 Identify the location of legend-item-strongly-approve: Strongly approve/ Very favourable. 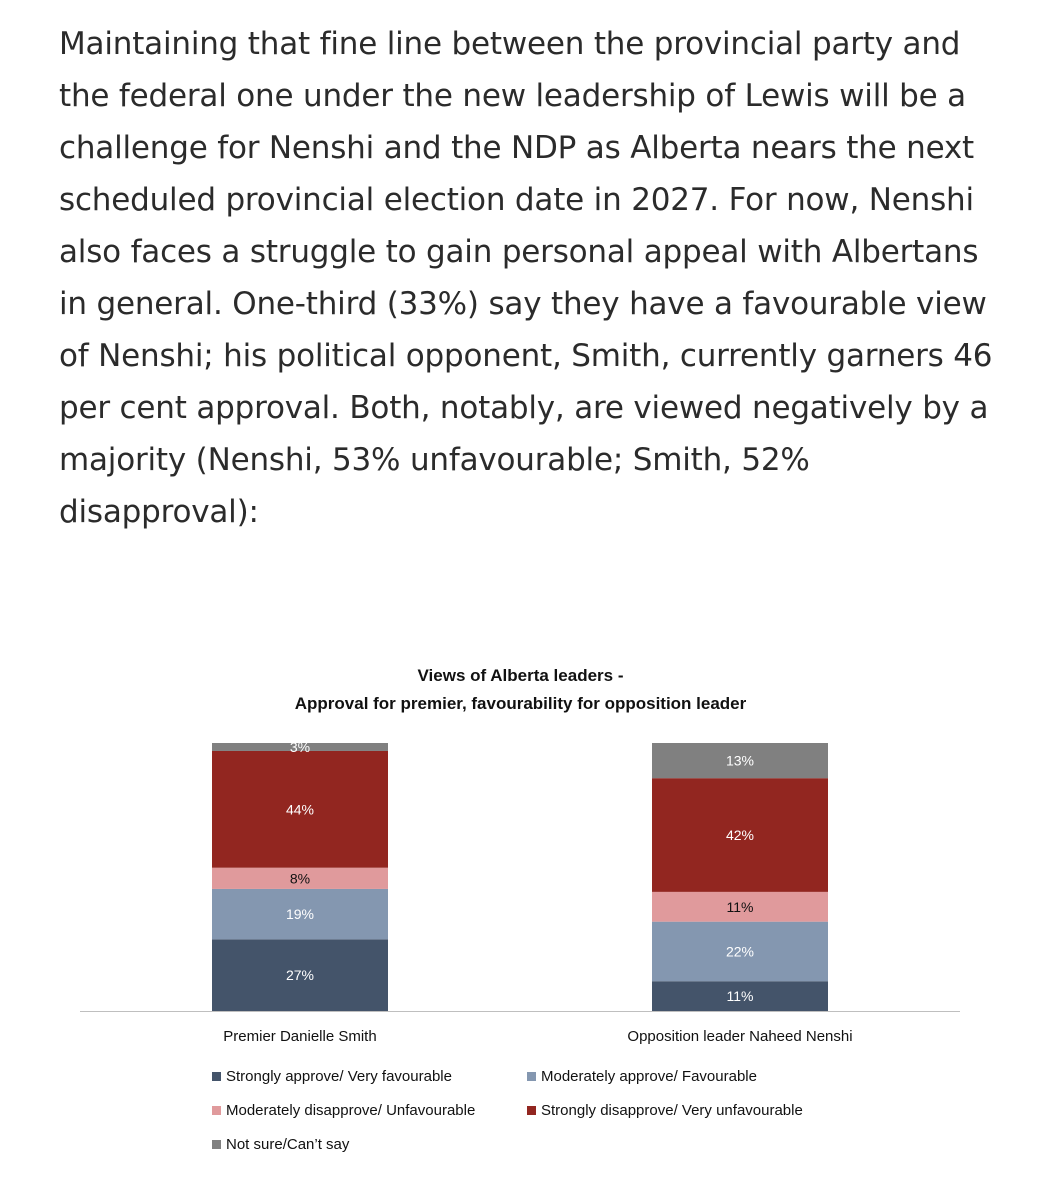
(332, 1076).